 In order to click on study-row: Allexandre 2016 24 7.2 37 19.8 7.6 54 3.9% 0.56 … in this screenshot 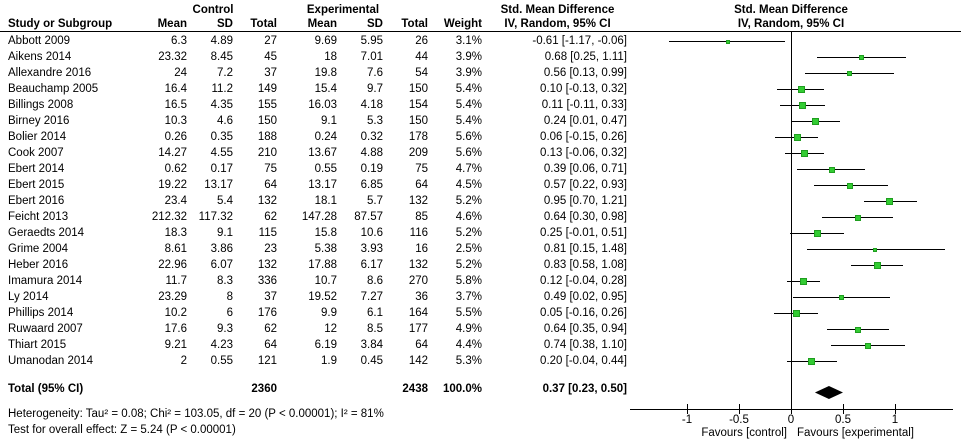, I will do `click(315, 73)`.